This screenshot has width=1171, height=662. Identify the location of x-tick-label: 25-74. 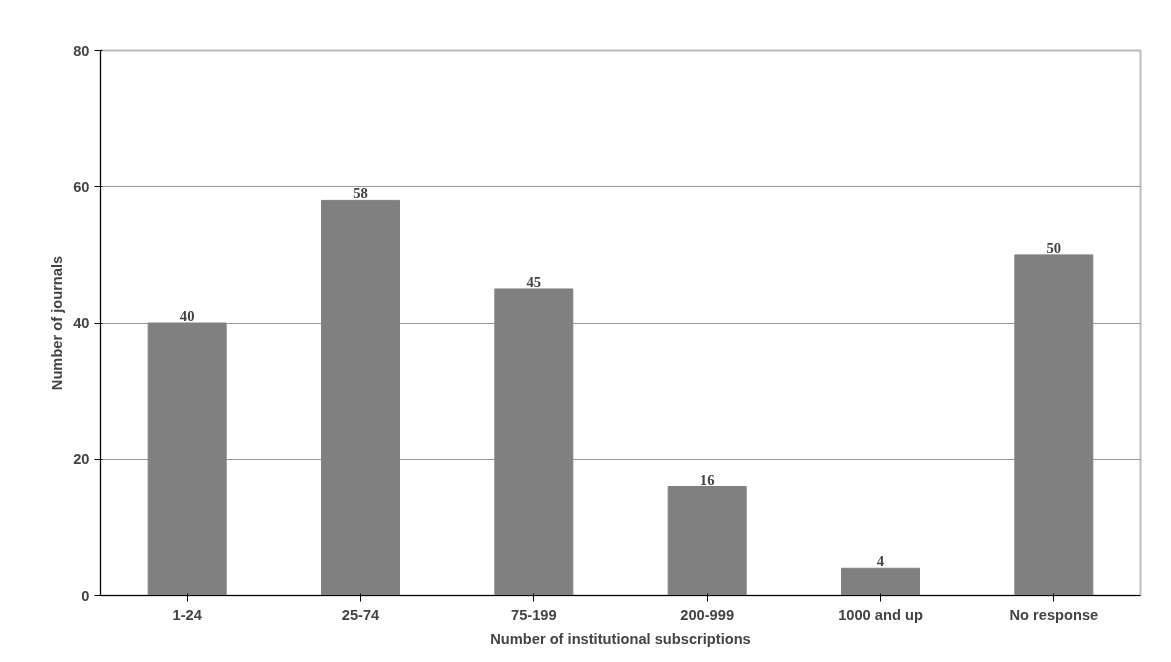
(361, 614).